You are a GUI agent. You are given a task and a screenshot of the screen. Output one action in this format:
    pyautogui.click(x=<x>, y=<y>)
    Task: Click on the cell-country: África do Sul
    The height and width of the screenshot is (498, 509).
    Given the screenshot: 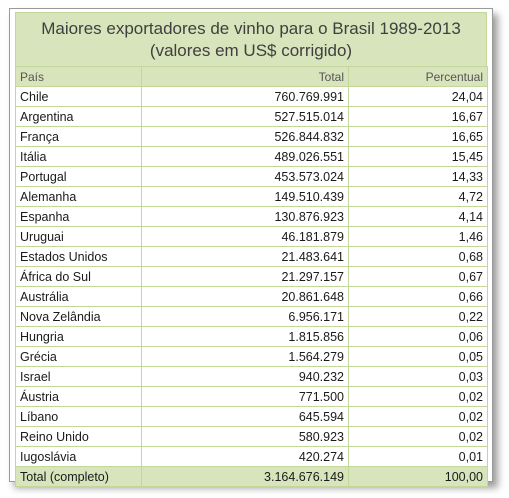 What is the action you would take?
    pyautogui.click(x=78, y=276)
    